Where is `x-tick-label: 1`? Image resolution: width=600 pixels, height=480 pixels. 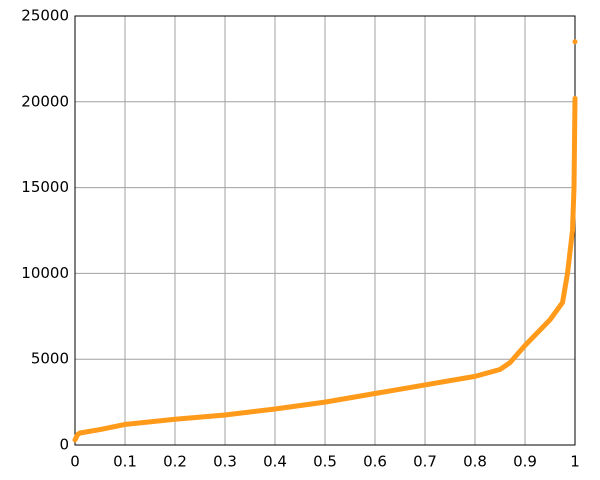
x-tick-label: 1 is located at coordinates (575, 462).